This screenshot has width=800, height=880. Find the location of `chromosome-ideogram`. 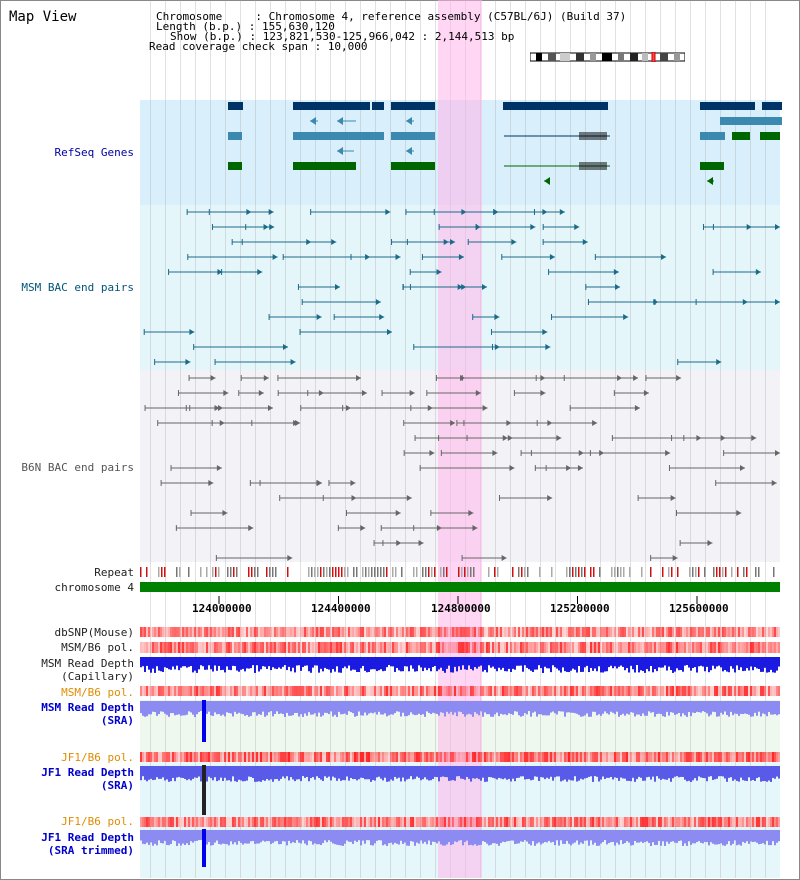

chromosome-ideogram is located at coordinates (607, 57).